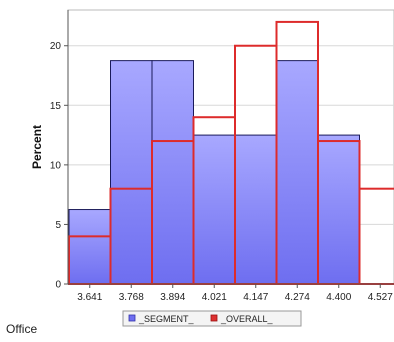  I want to click on y-tick-labels: 0 5 10 15 20, so click(56, 165).